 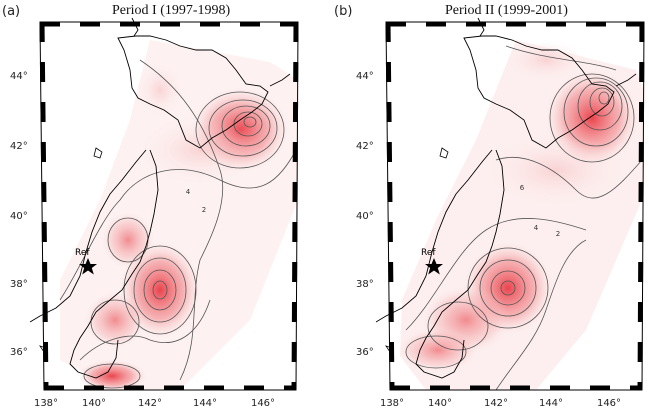 What do you see at coordinates (188, 192) in the screenshot?
I see `panel-a-contour-label-4: 4` at bounding box center [188, 192].